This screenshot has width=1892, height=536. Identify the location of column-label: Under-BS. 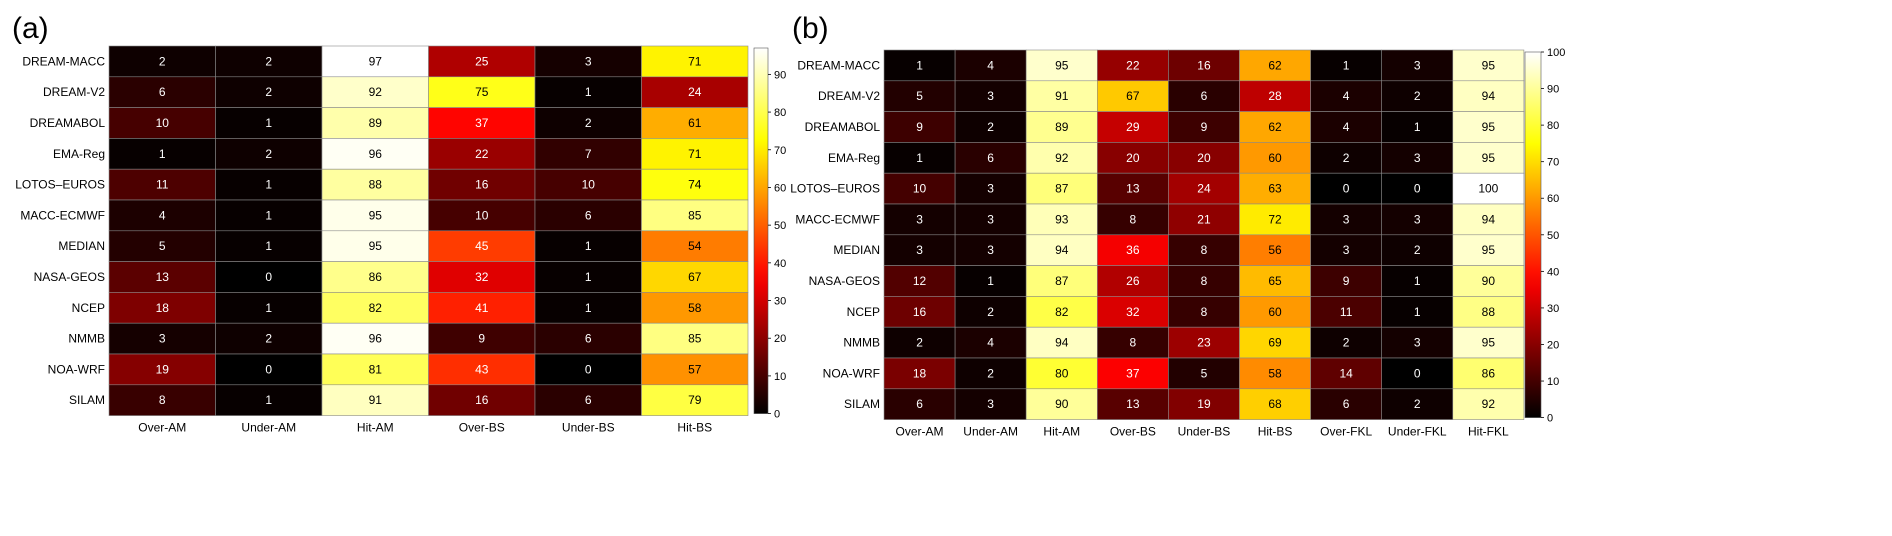
(1204, 432).